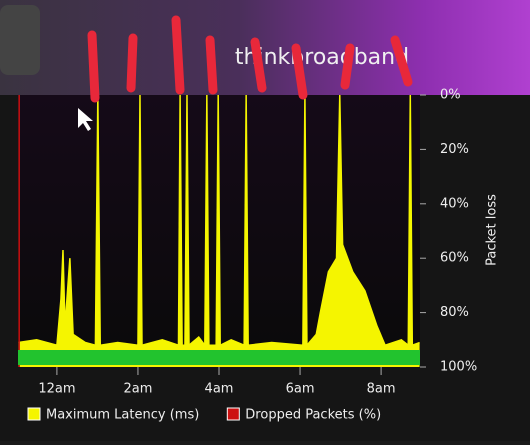  Describe the element at coordinates (454, 203) in the screenshot. I see `y-tick-label: 40%` at that location.